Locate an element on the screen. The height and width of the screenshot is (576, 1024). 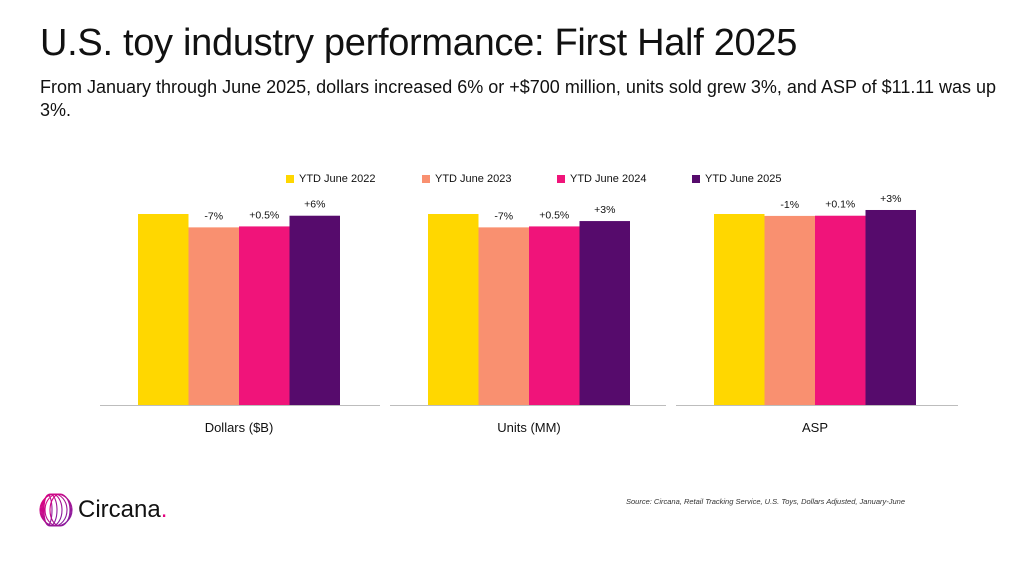
data-label-g2-s2: +0.1% is located at coordinates (840, 205).